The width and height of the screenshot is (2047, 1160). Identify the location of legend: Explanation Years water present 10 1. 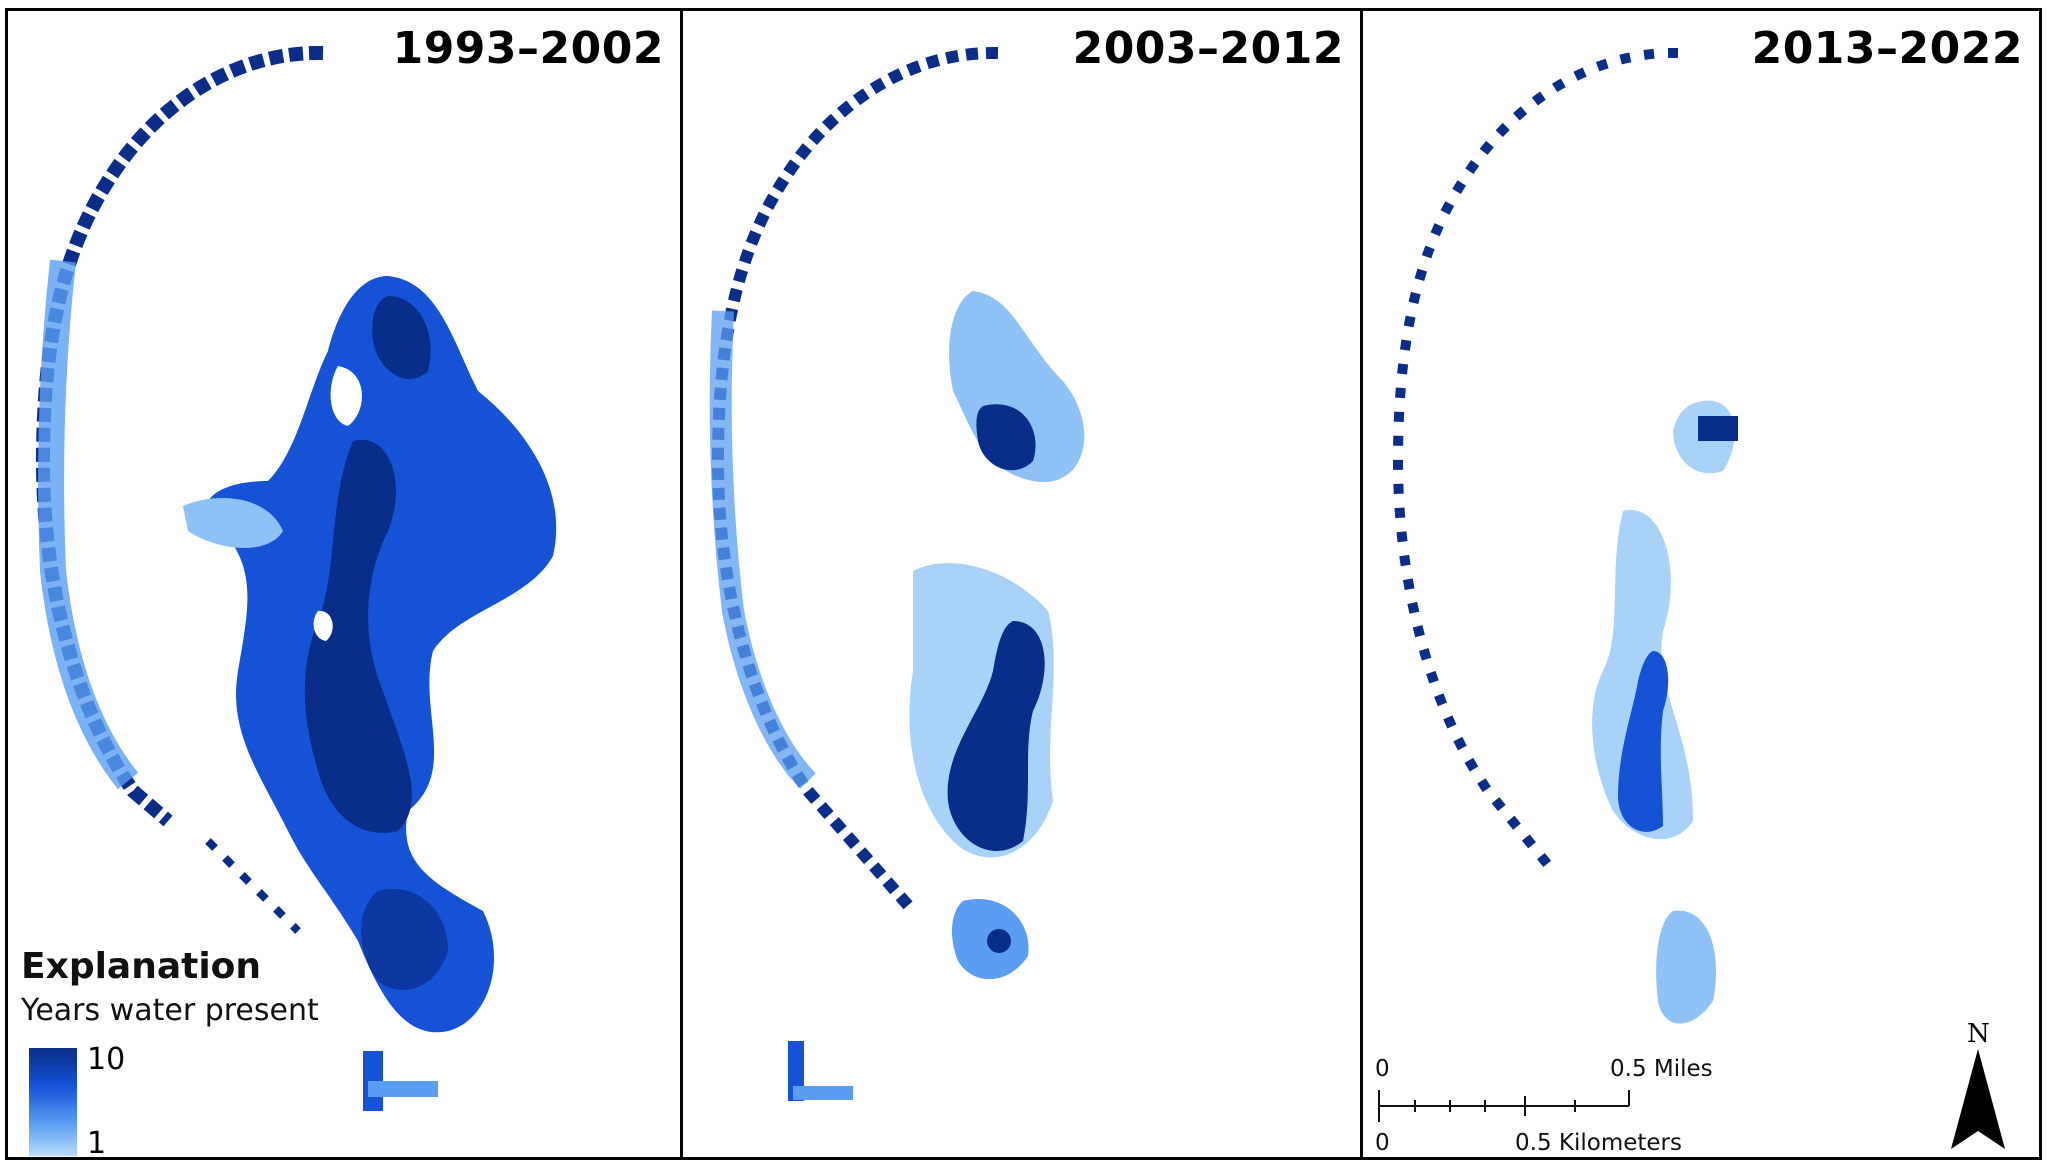
(170, 1051).